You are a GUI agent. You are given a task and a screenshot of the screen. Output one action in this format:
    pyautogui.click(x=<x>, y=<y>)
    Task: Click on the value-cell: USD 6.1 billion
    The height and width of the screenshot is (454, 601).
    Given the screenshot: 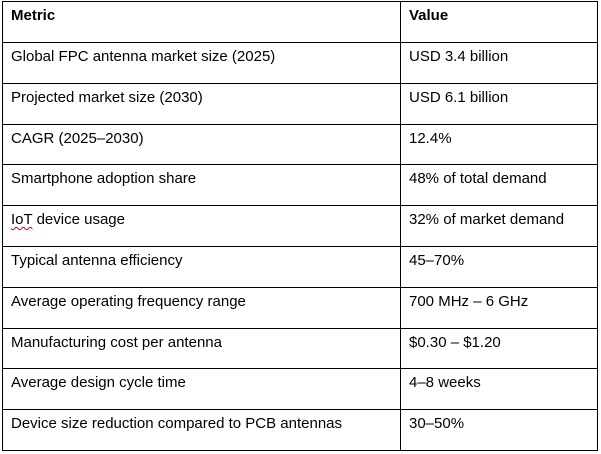 What is the action you would take?
    pyautogui.click(x=499, y=103)
    